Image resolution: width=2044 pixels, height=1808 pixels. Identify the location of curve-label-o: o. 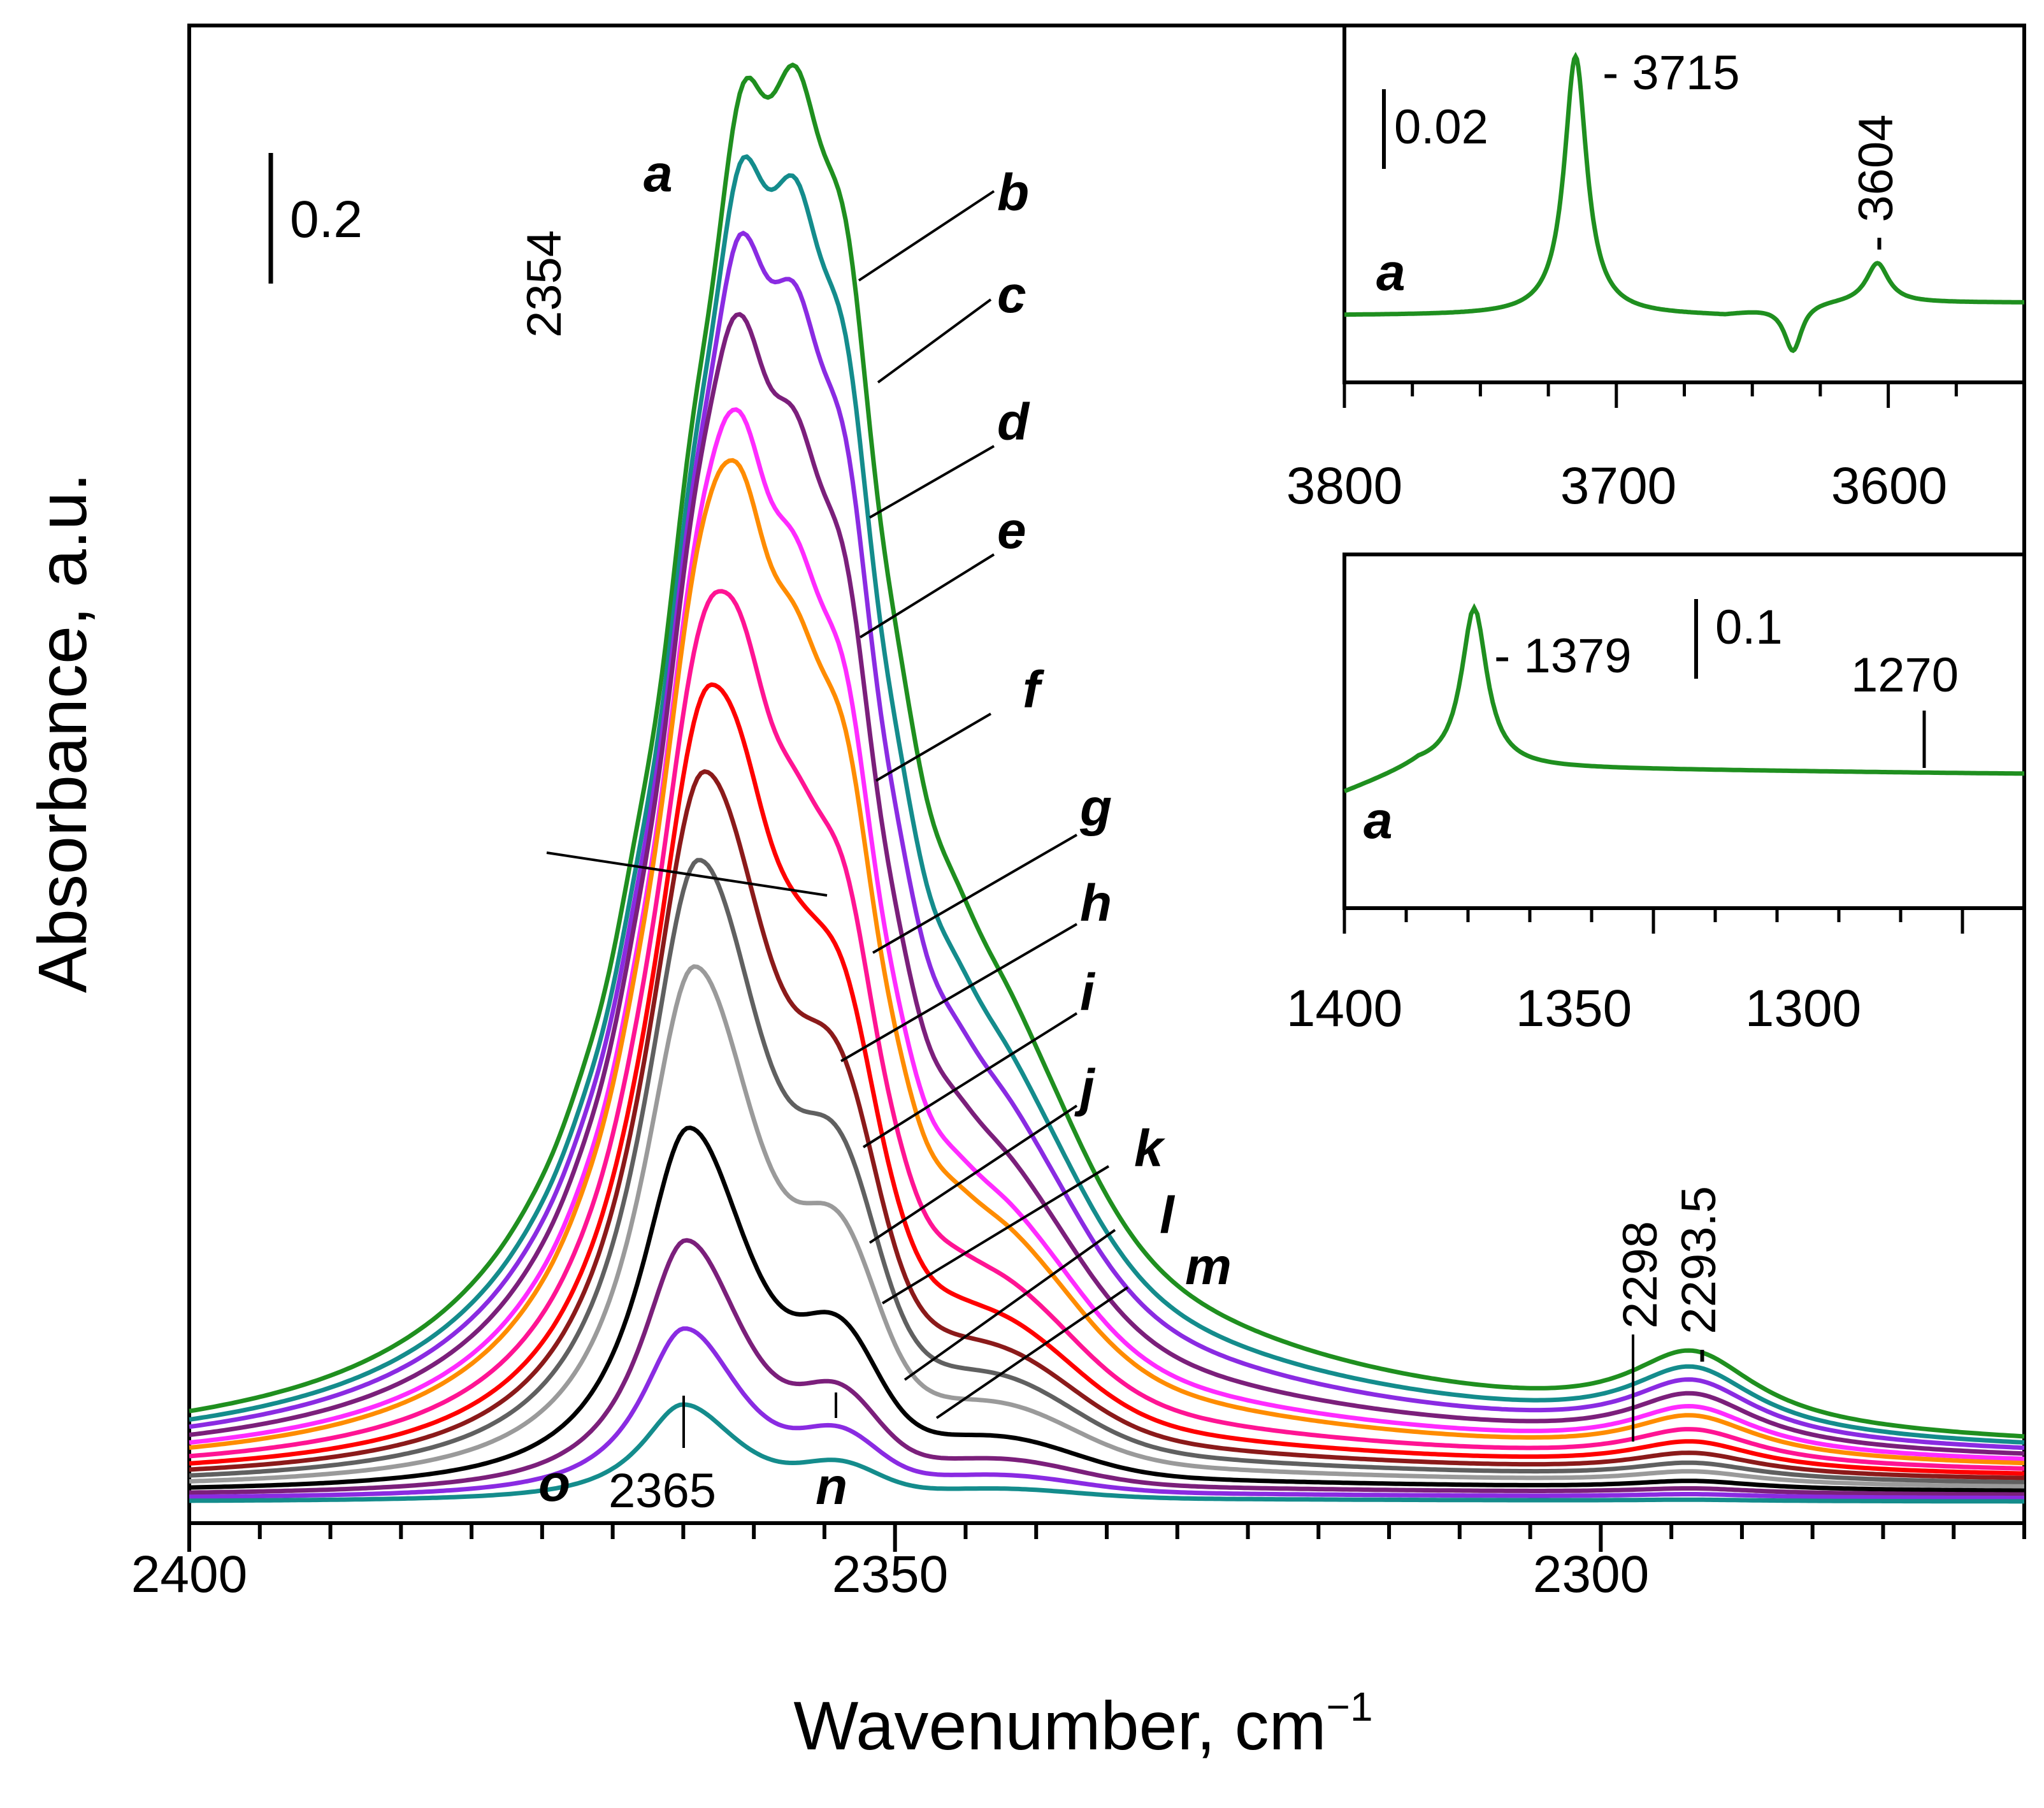
(554, 1483).